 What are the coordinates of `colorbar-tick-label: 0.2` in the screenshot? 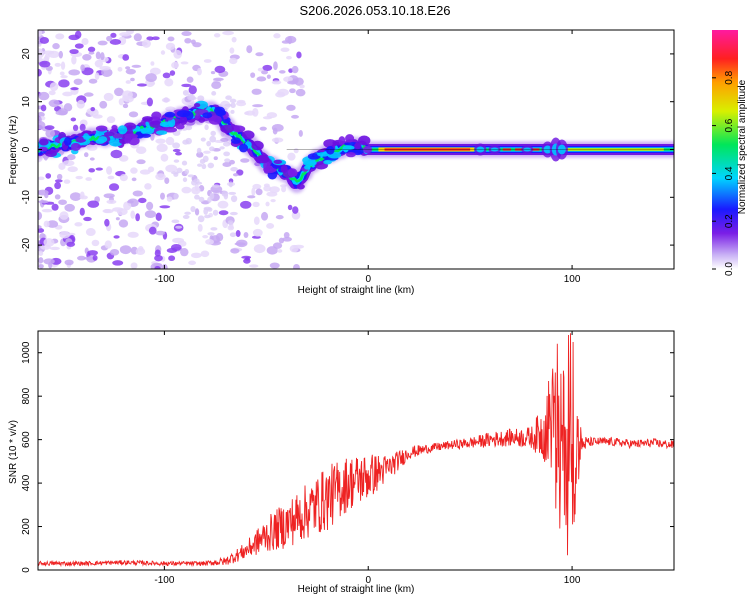 It's located at (729, 221).